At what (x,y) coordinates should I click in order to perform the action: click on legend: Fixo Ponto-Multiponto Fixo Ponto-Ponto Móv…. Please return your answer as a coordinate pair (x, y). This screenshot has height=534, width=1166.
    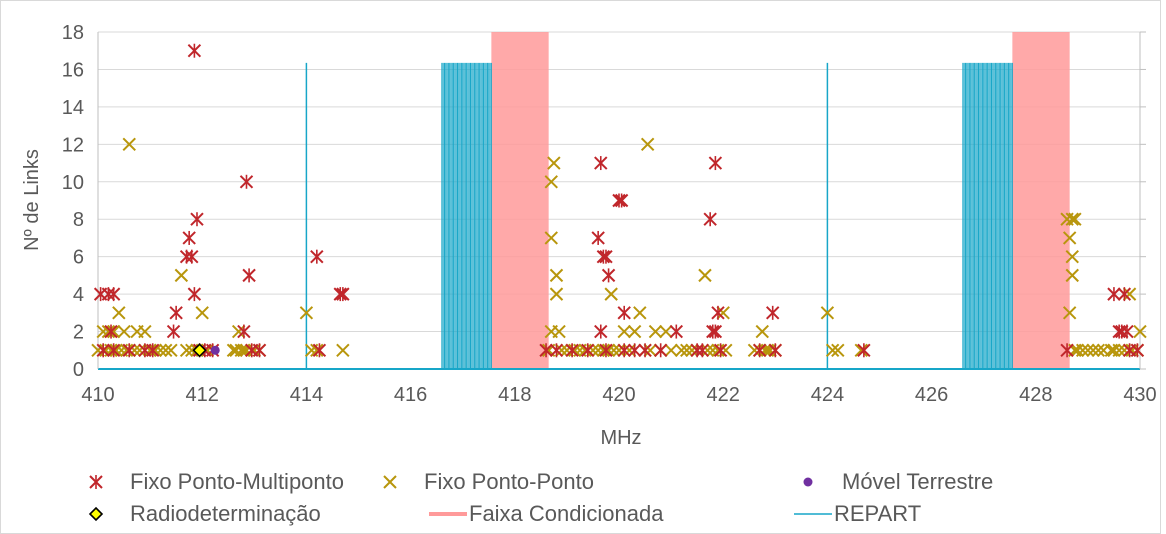
    Looking at the image, I should click on (540, 497).